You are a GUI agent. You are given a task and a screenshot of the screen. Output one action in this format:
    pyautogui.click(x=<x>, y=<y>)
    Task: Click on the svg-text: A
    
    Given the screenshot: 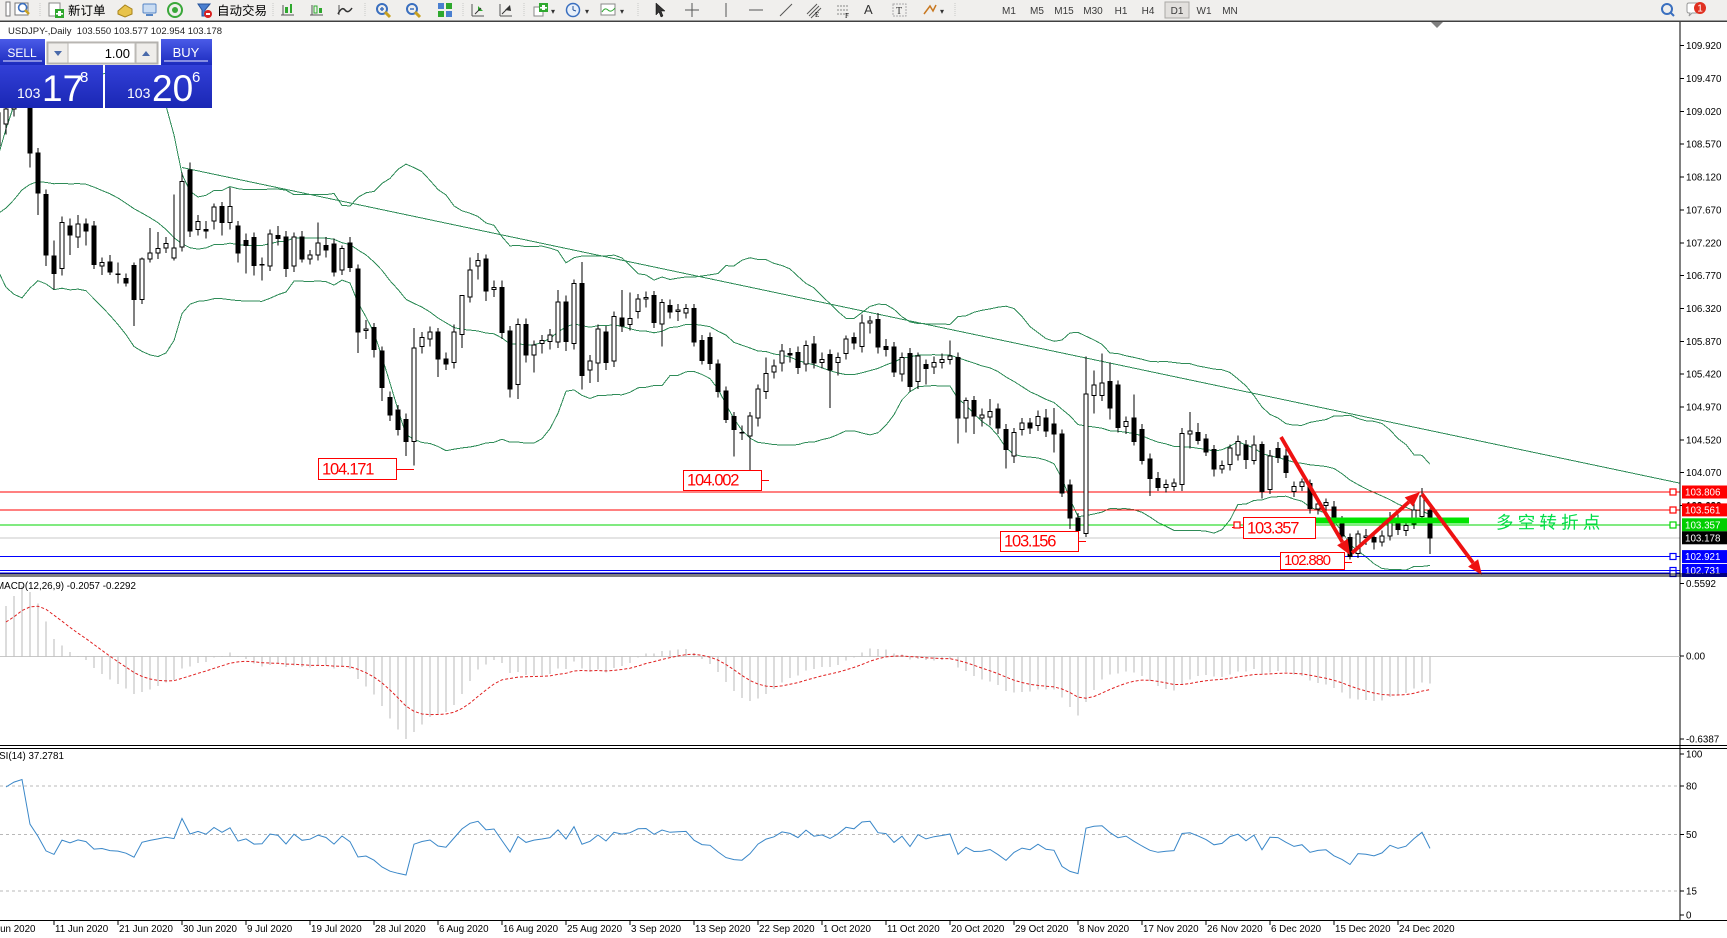 What is the action you would take?
    pyautogui.click(x=868, y=9)
    